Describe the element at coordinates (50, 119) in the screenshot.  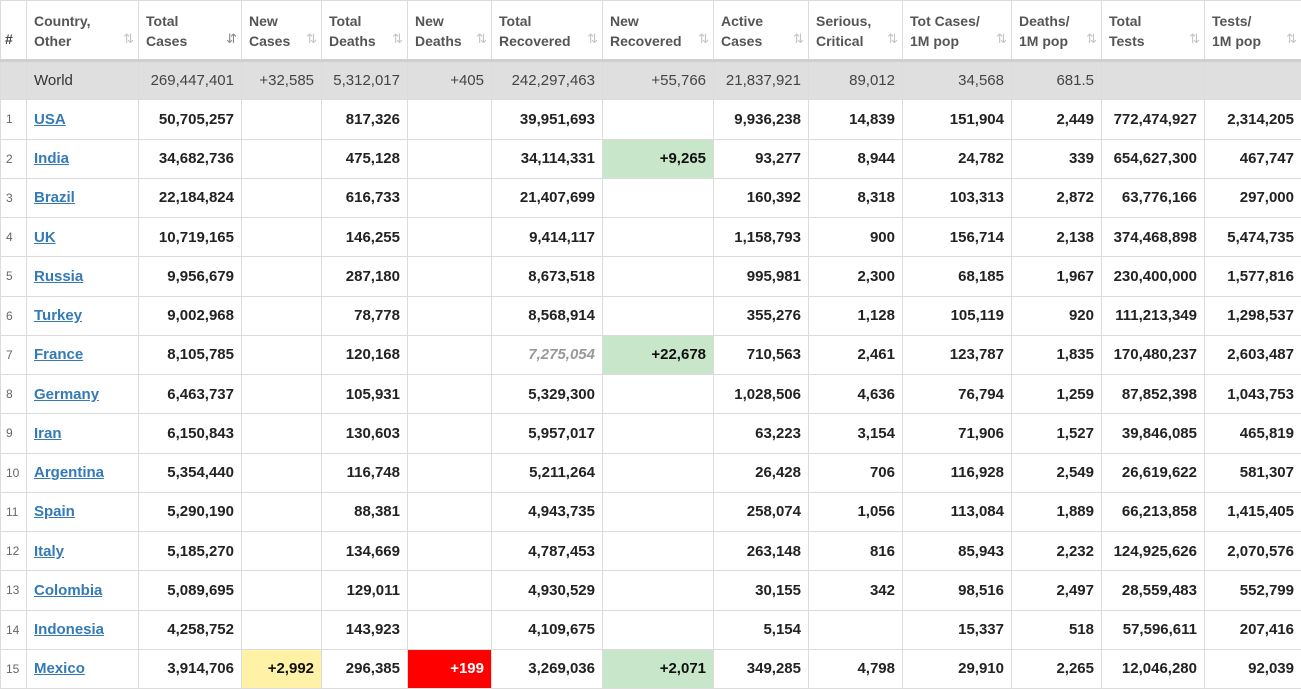
I see `country-link: USA` at that location.